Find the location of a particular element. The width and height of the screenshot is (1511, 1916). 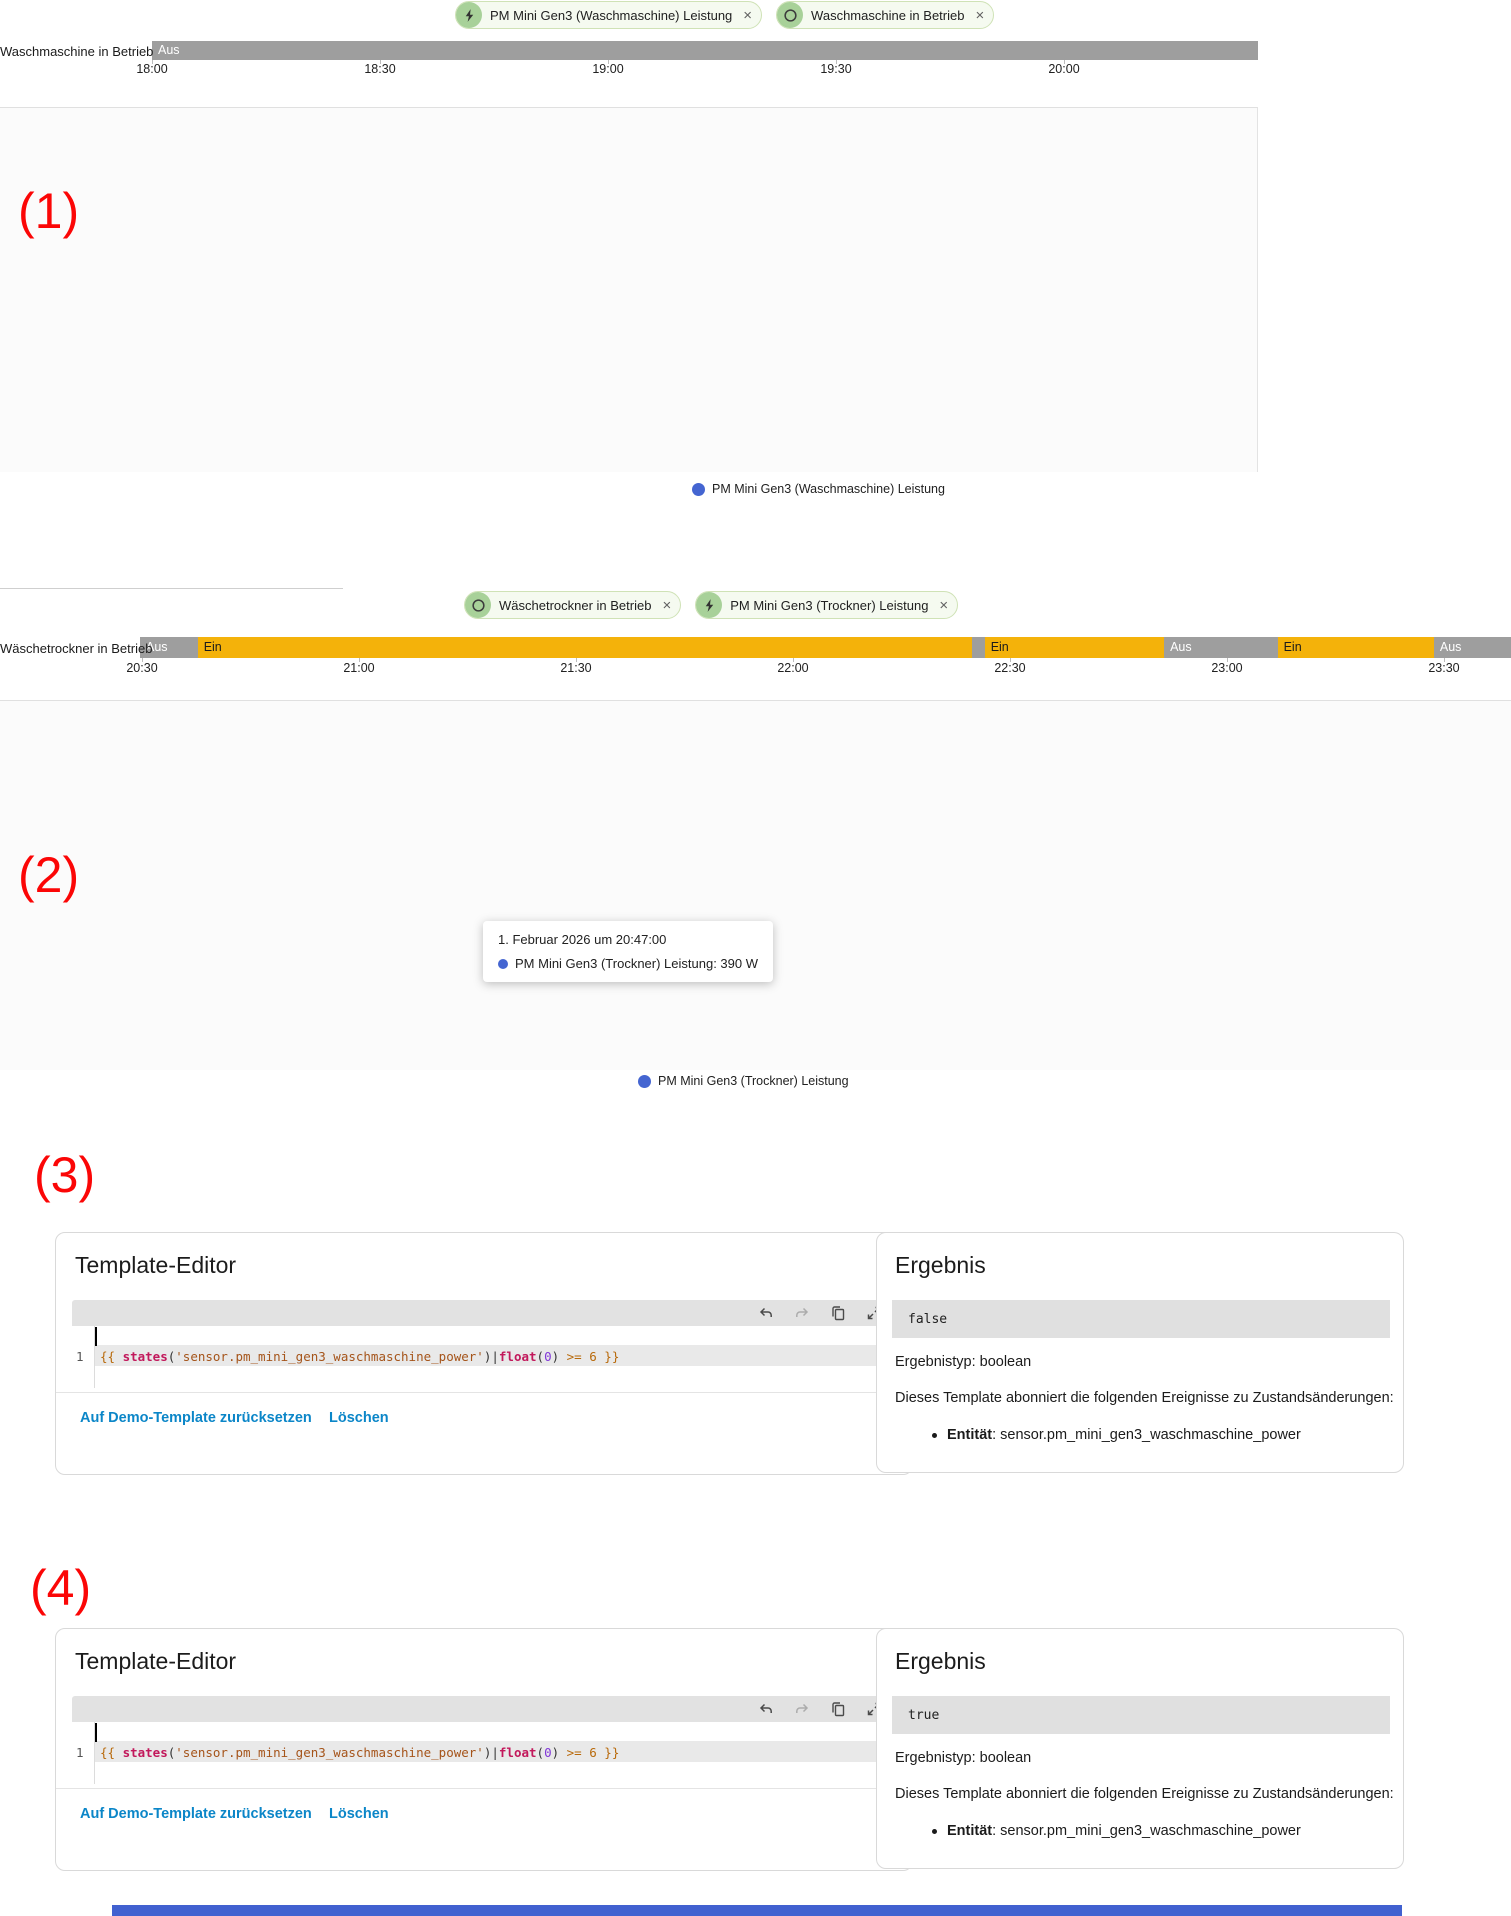

time-tick-label: 19:00 is located at coordinates (608, 69).